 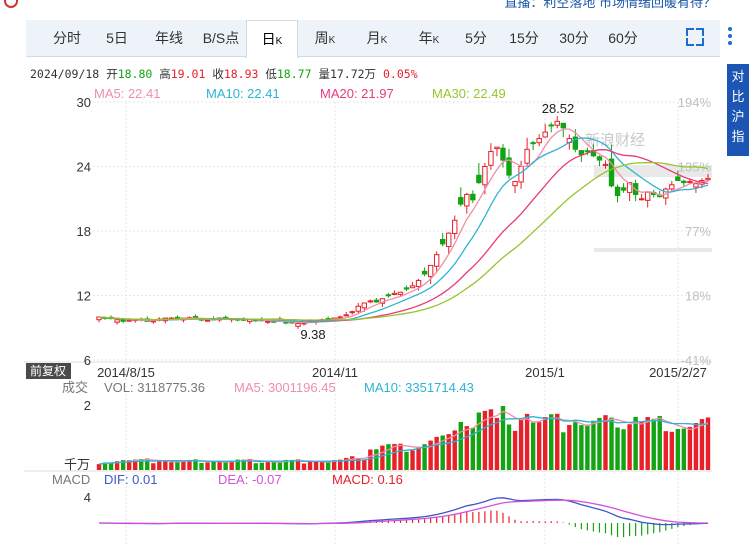 What do you see at coordinates (325, 38) in the screenshot?
I see `tab-weekly-k: 周K` at bounding box center [325, 38].